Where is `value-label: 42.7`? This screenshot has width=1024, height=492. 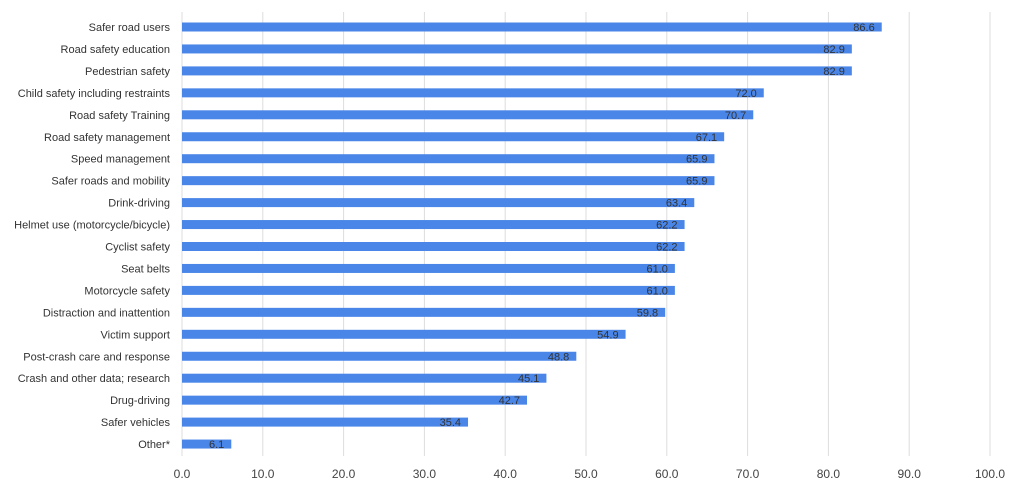
value-label: 42.7 is located at coordinates (509, 401).